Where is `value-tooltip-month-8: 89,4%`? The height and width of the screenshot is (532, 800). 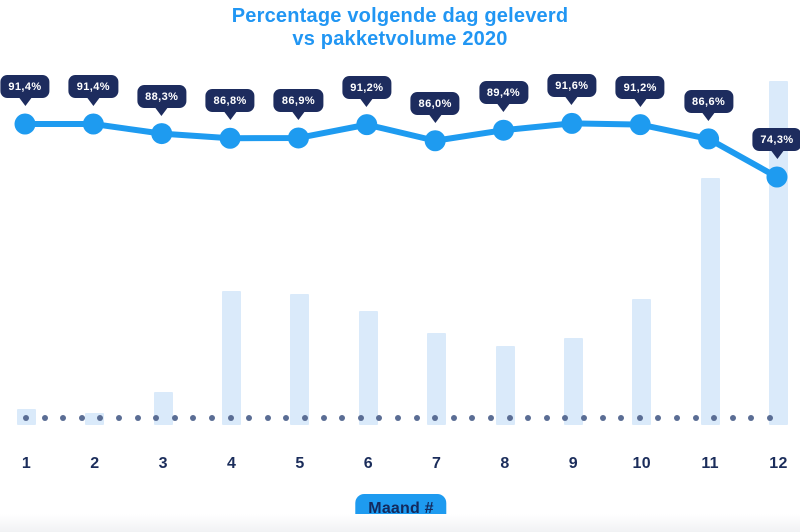
value-tooltip-month-8: 89,4% is located at coordinates (503, 93).